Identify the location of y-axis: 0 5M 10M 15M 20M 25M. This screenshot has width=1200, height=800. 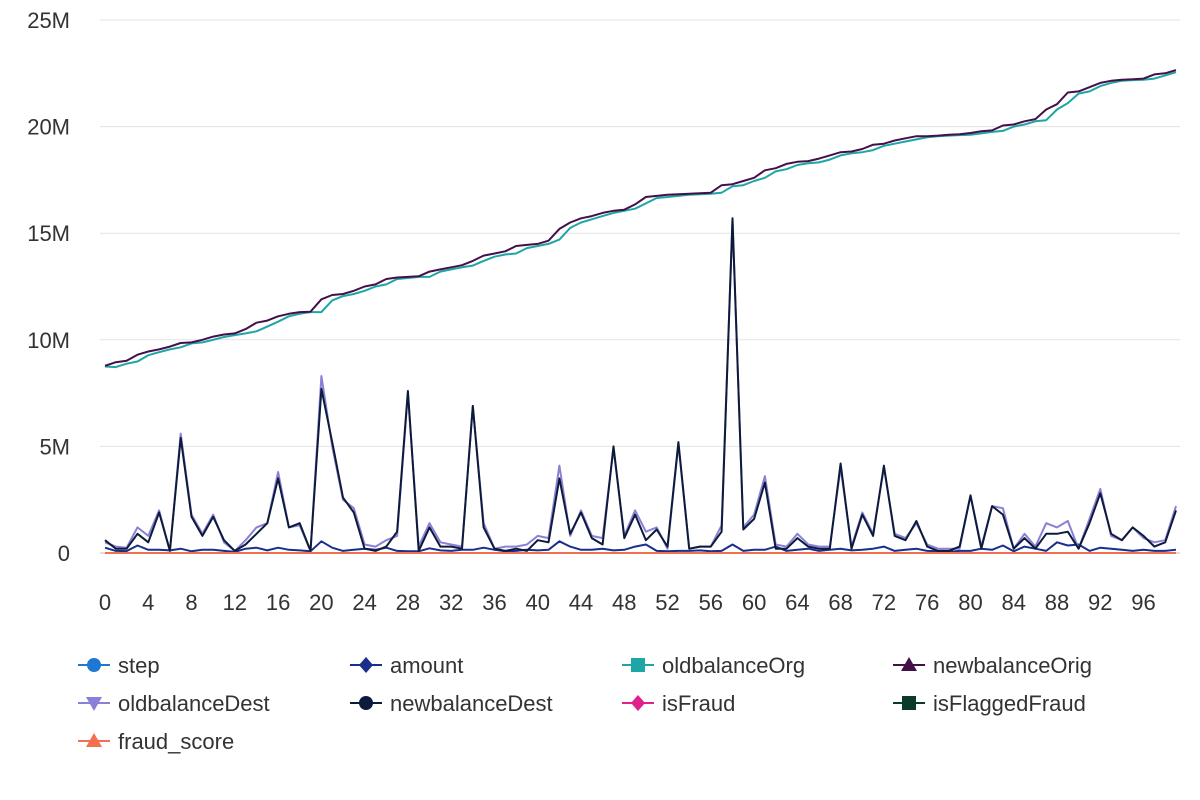
(48, 287).